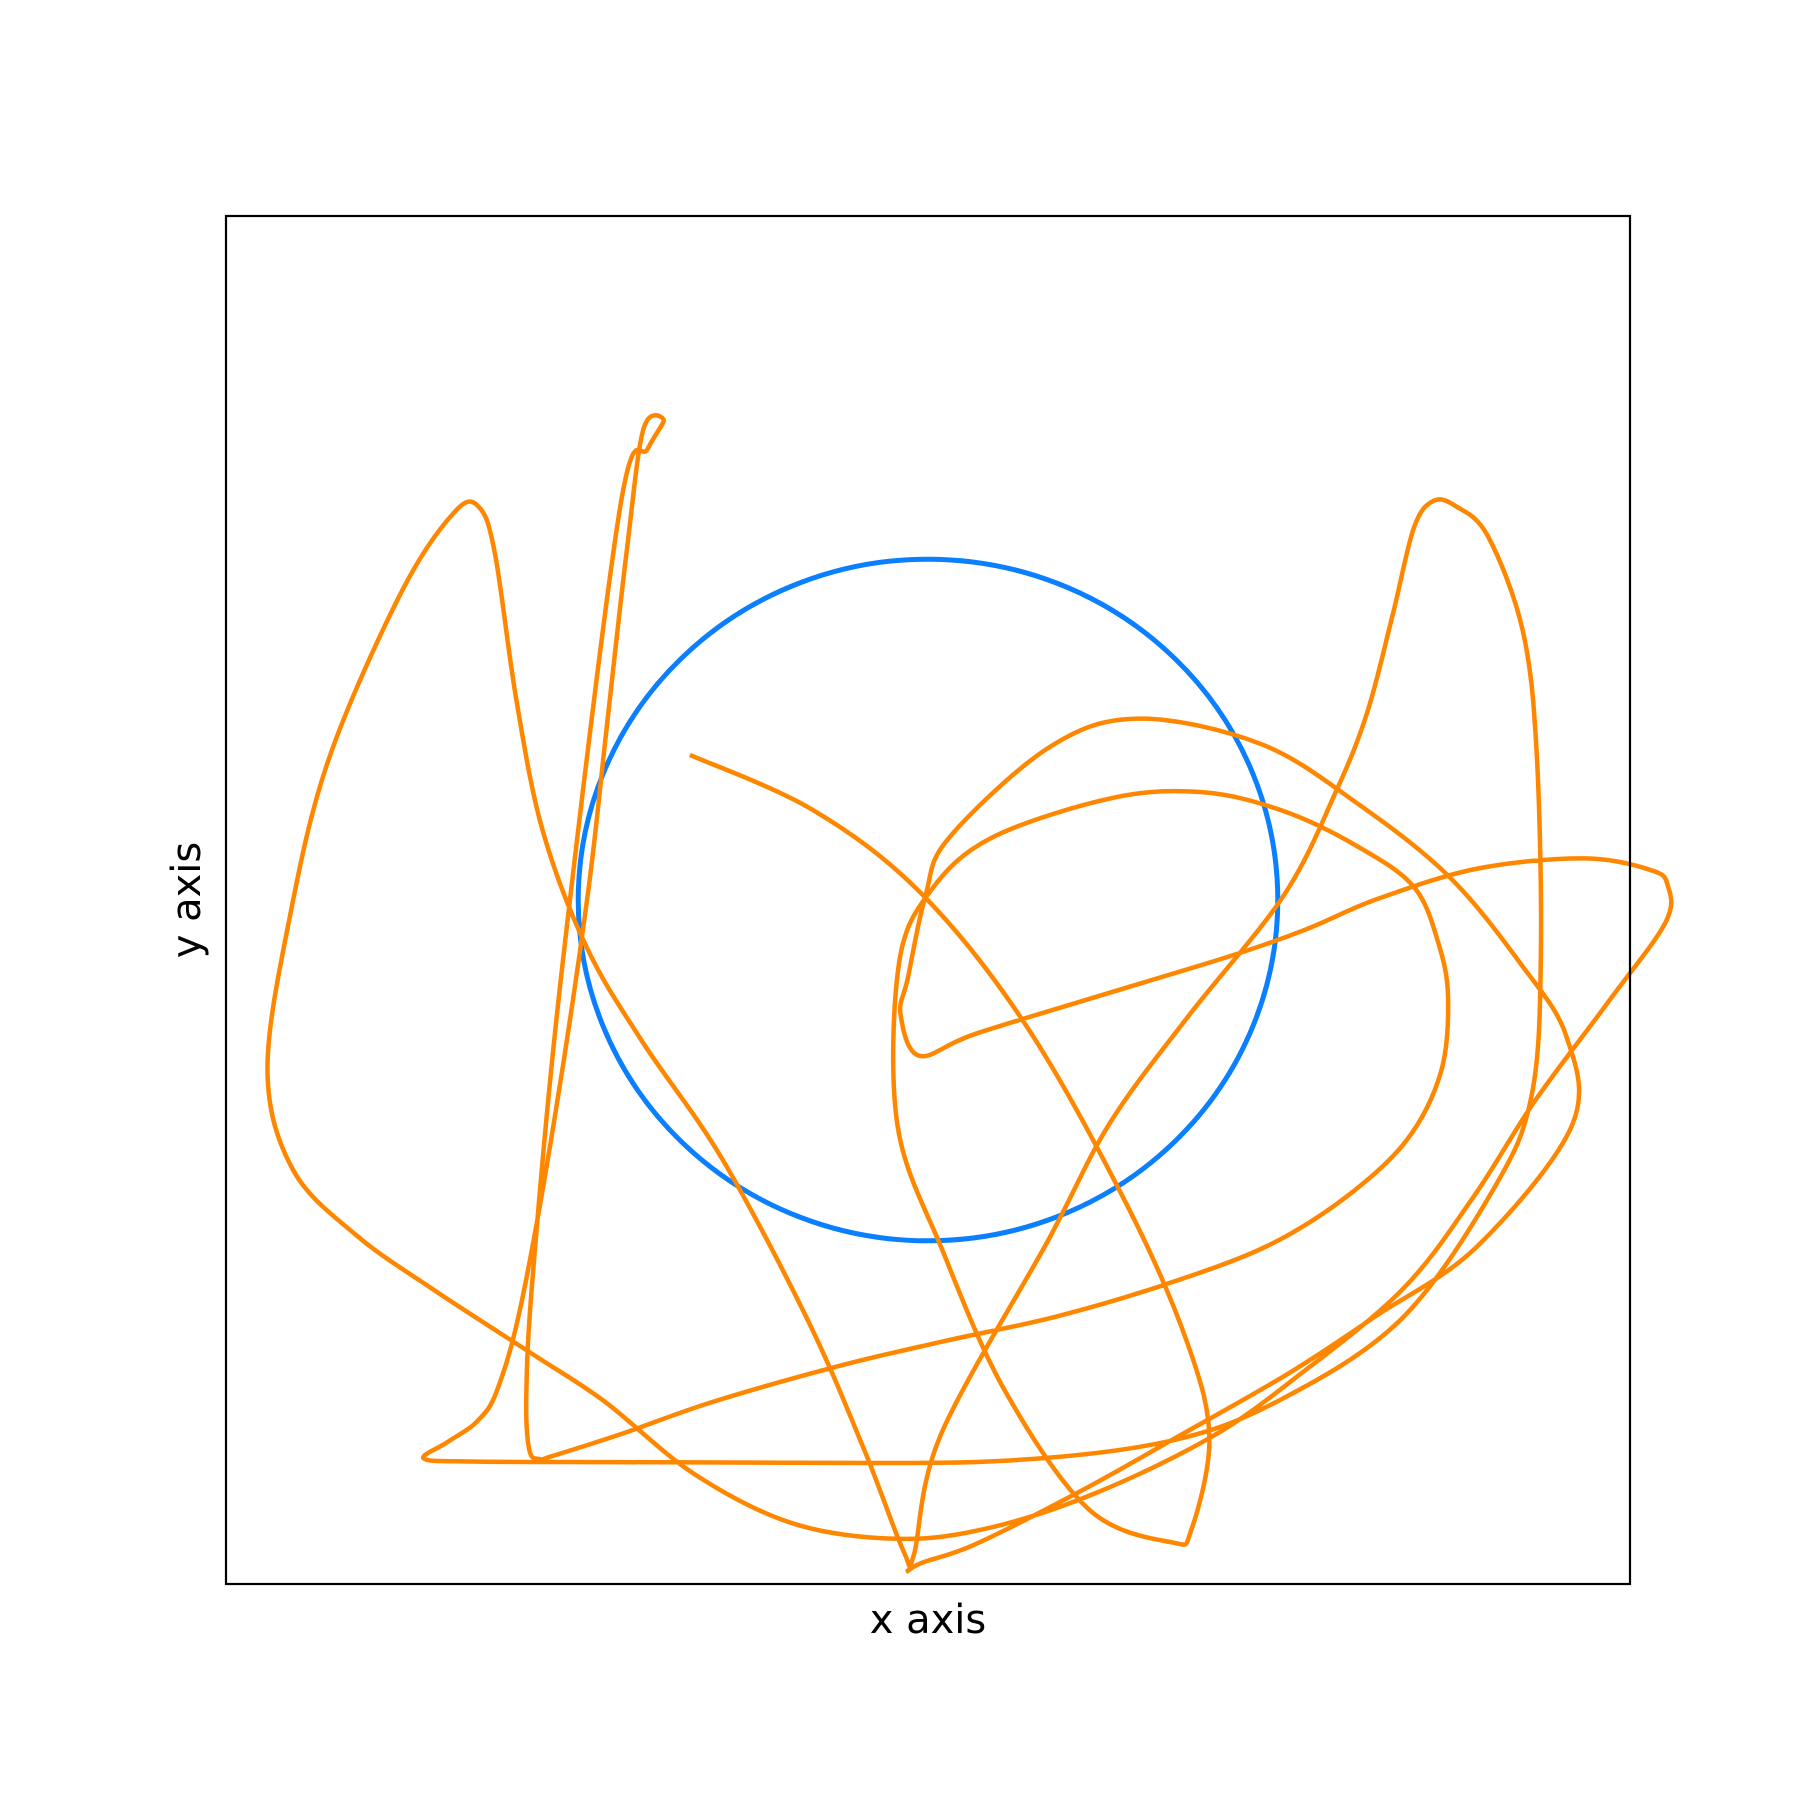 The height and width of the screenshot is (1800, 1800). Describe the element at coordinates (928, 1620) in the screenshot. I see `x-axis-label: x axis` at that location.